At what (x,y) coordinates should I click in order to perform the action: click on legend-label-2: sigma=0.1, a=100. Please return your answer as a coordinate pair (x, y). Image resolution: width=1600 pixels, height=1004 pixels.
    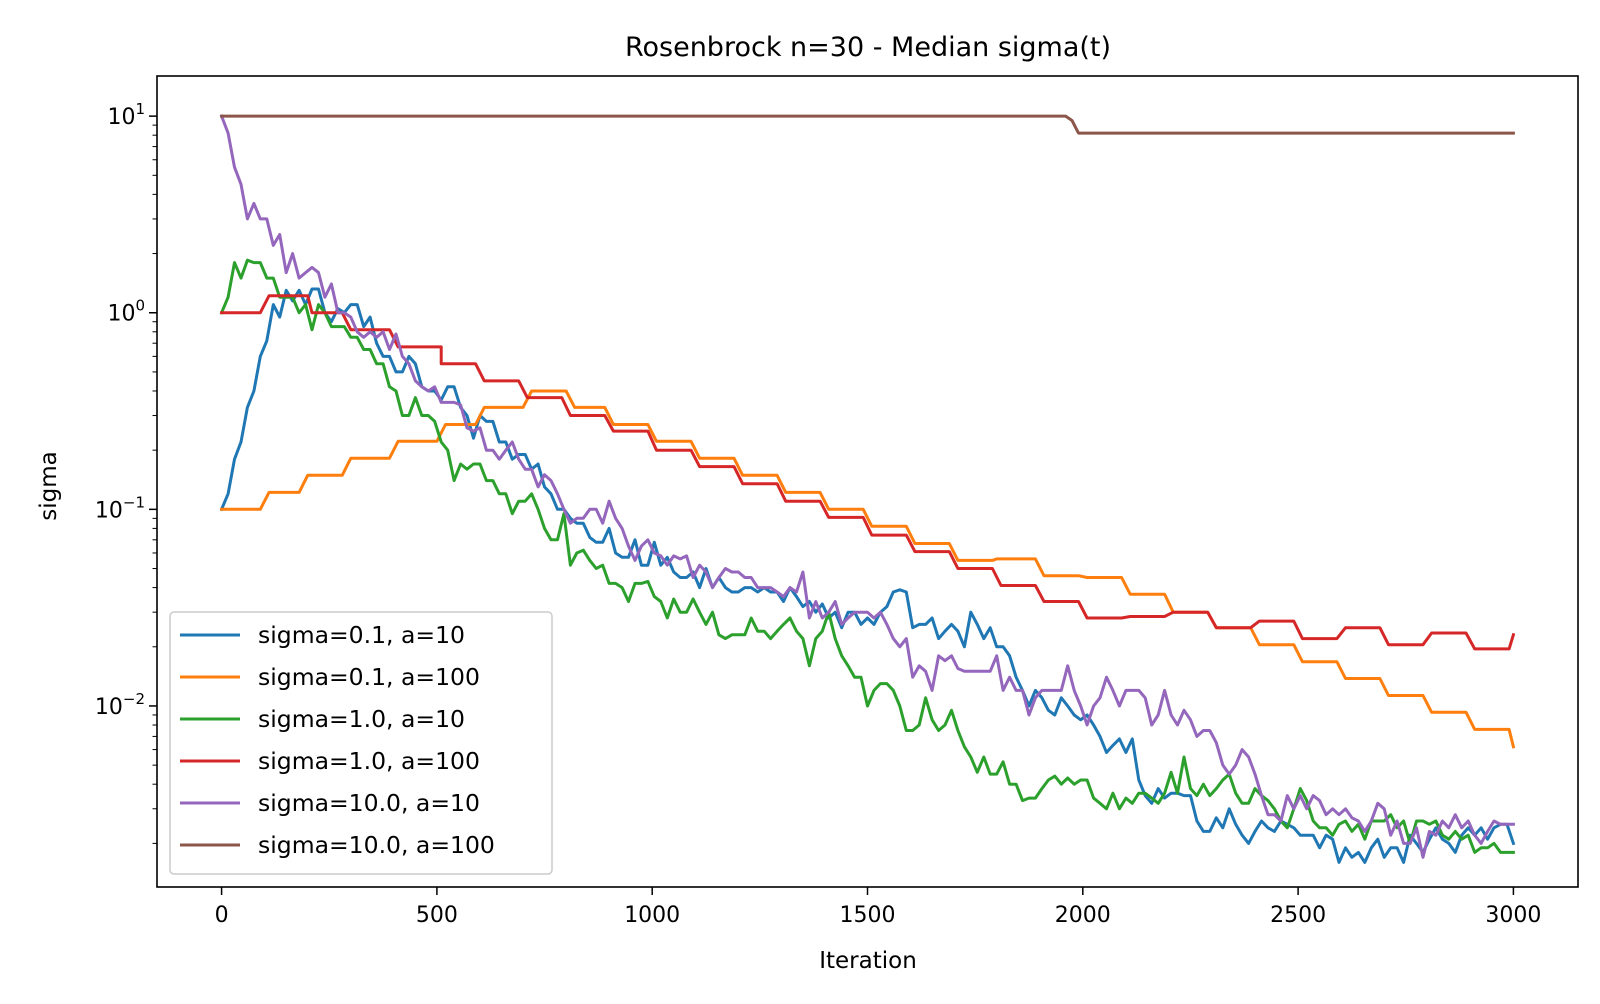
    Looking at the image, I should click on (369, 677).